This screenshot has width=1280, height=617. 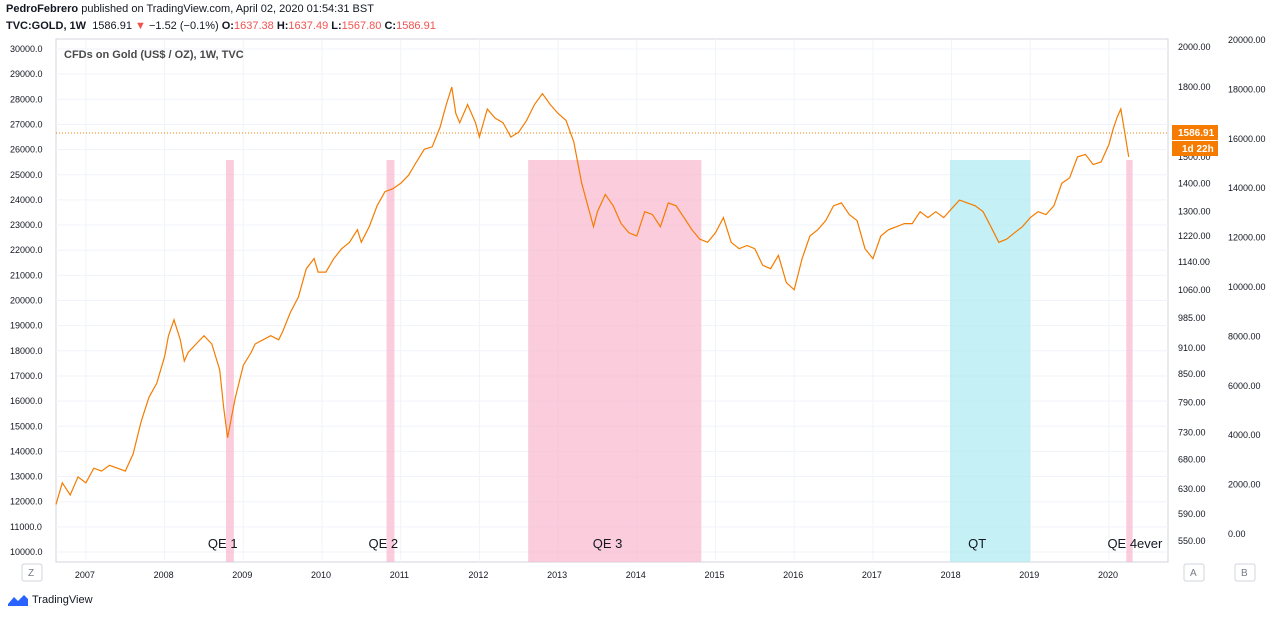 What do you see at coordinates (636, 575) in the screenshot?
I see `x-tick-label: 2014` at bounding box center [636, 575].